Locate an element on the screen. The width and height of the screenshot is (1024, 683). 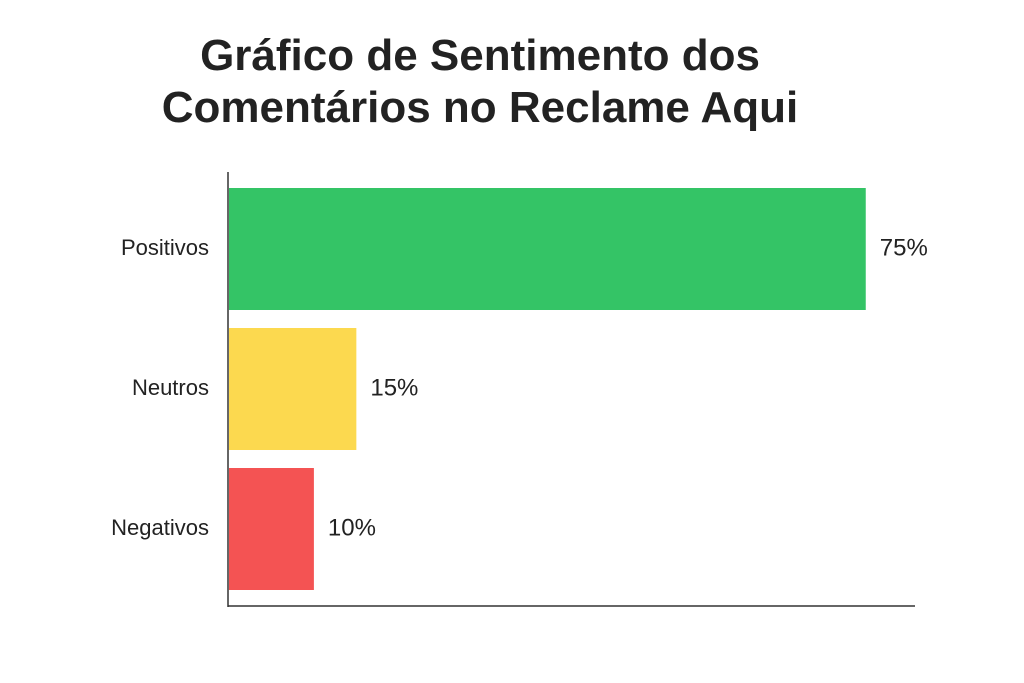
bar-positivos is located at coordinates (547, 249).